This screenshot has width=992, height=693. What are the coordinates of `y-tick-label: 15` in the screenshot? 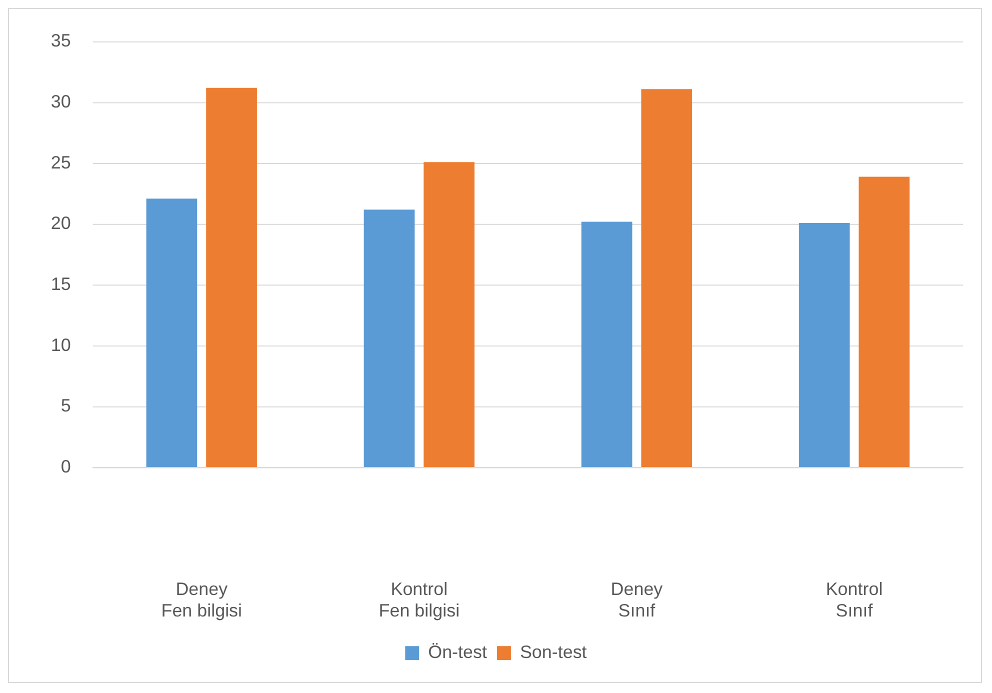 It's located at (60, 284).